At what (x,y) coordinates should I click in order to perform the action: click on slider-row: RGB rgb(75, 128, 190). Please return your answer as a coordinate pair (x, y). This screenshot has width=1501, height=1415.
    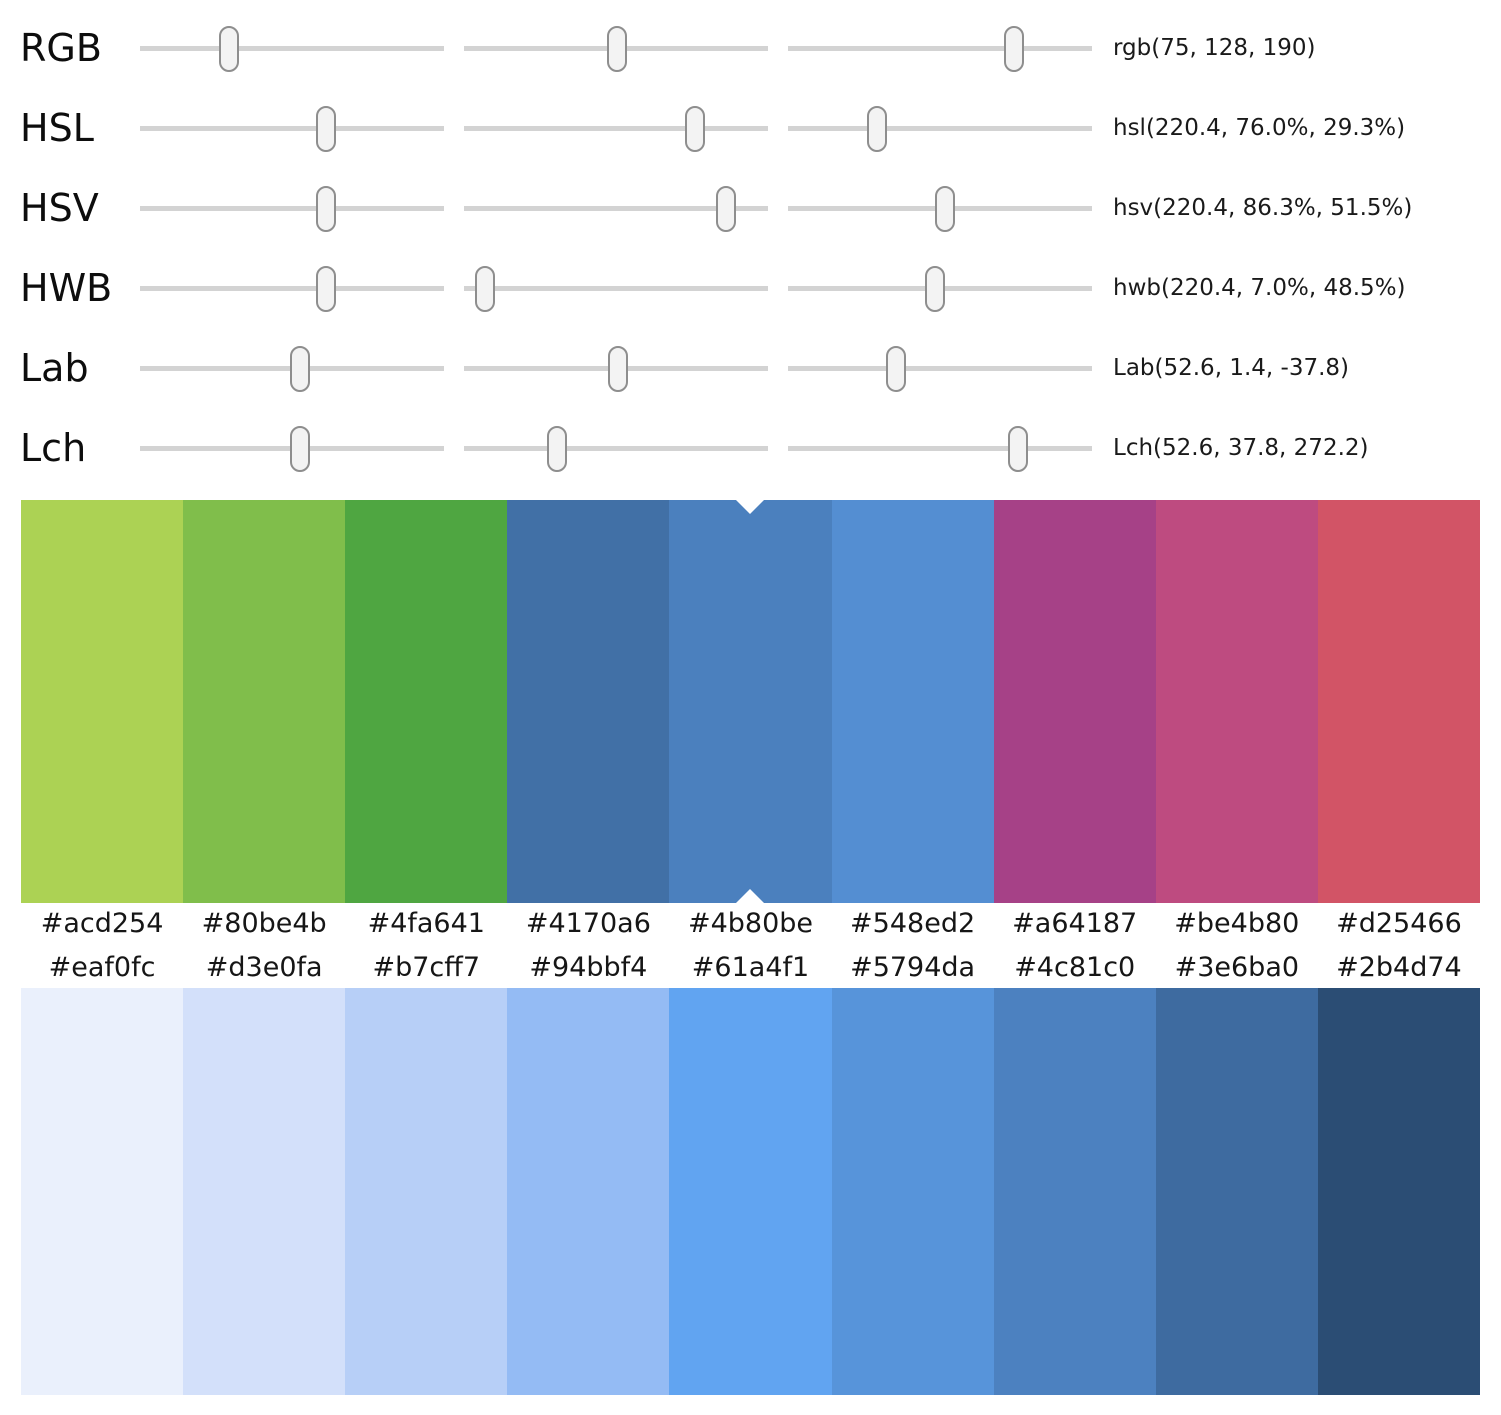
    Looking at the image, I should click on (750, 48).